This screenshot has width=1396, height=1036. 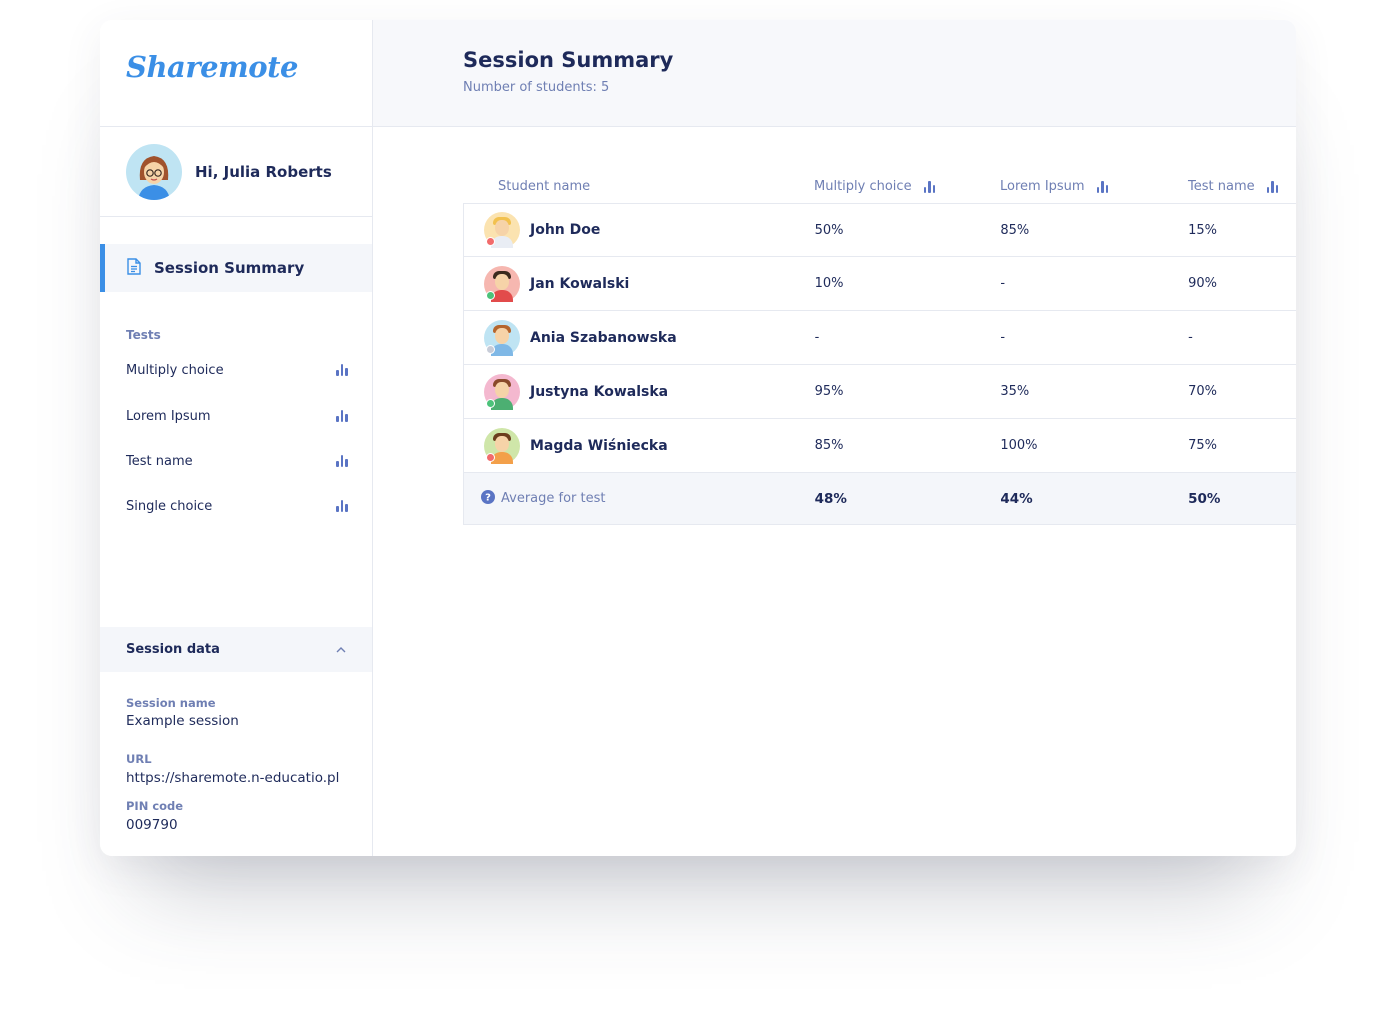 What do you see at coordinates (237, 461) in the screenshot?
I see `test-item-test-name: Test name` at bounding box center [237, 461].